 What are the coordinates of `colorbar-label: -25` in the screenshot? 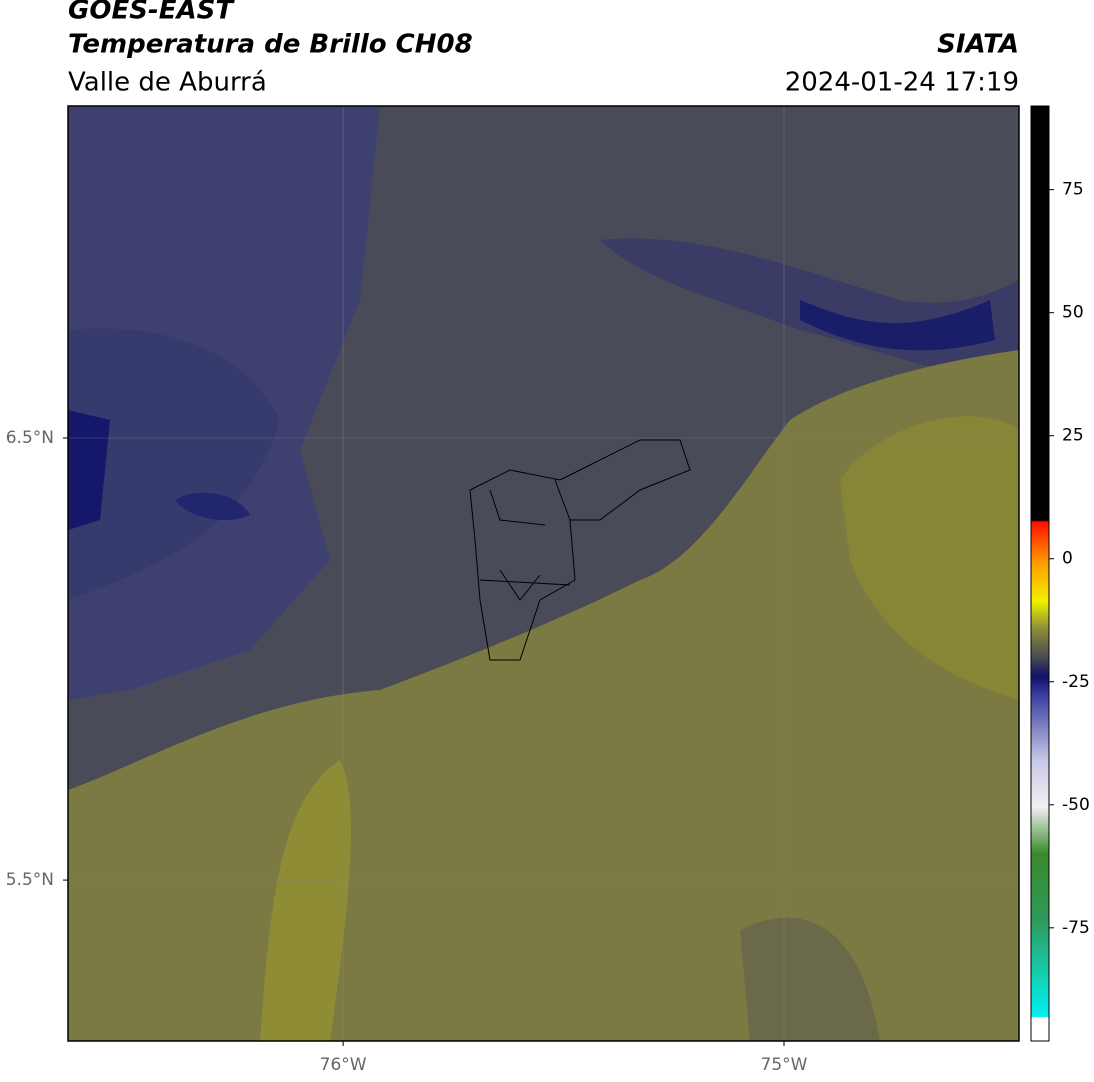 It's located at (1076, 682).